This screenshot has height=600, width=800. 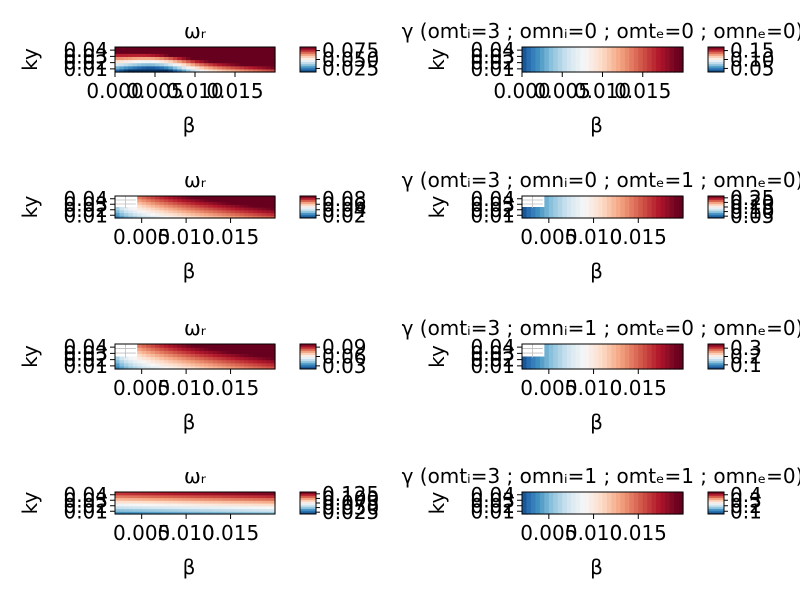 I want to click on heatmap-cells, so click(x=603, y=357).